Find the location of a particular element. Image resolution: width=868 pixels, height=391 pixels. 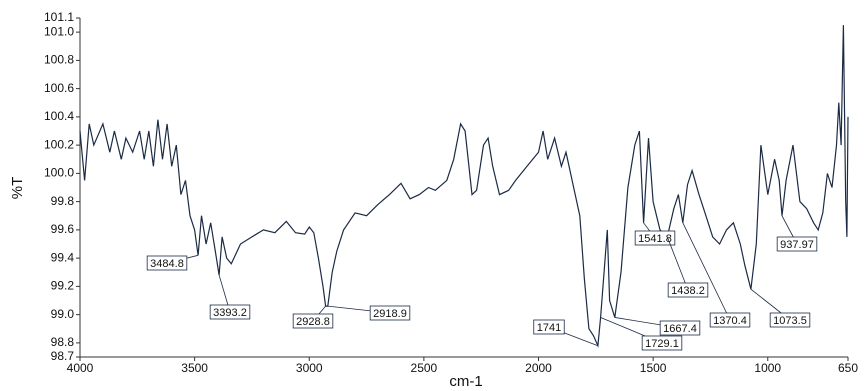

annotation-label: 3393.2 is located at coordinates (230, 313).